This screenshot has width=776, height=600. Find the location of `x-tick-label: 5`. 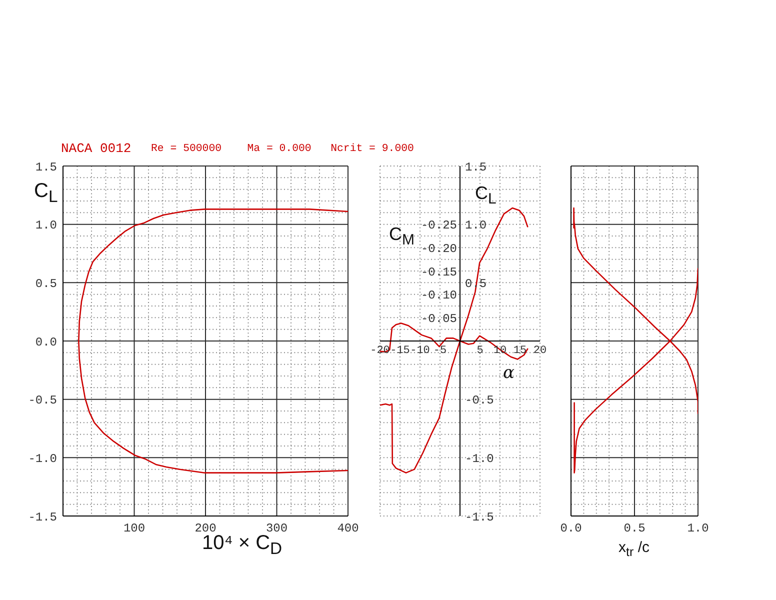

x-tick-label: 5 is located at coordinates (480, 350).